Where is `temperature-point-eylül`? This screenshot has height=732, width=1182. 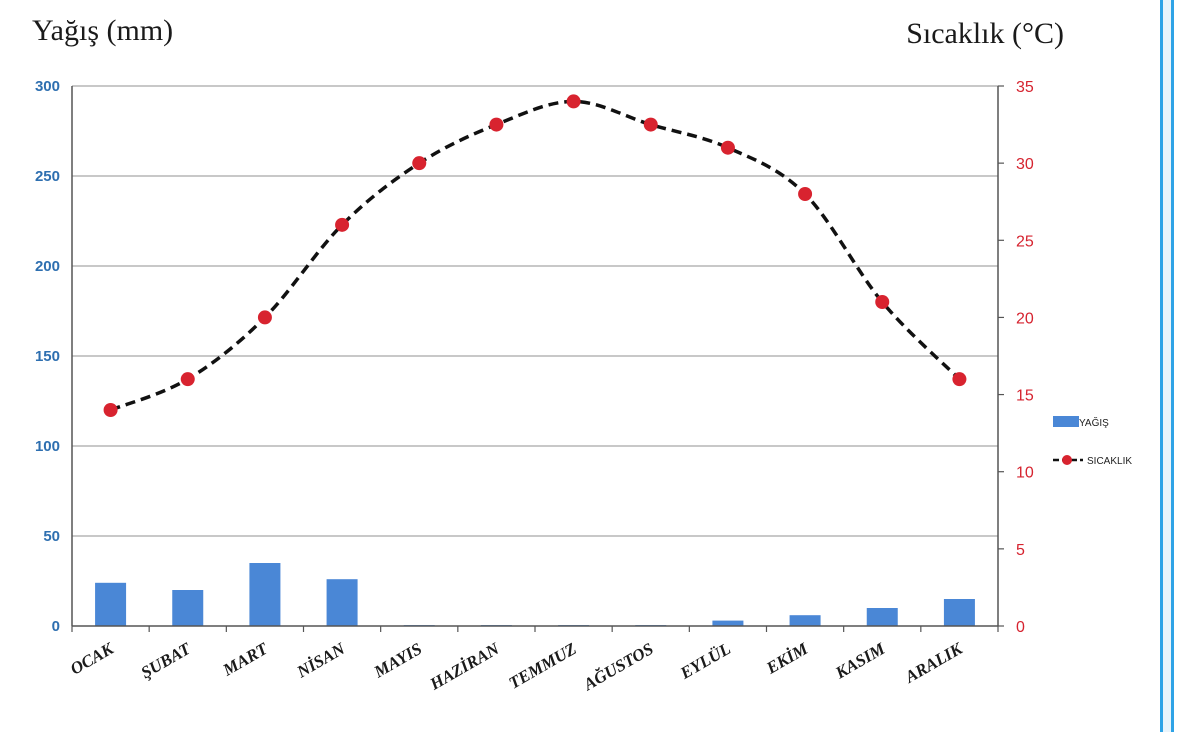 temperature-point-eylül is located at coordinates (727, 147).